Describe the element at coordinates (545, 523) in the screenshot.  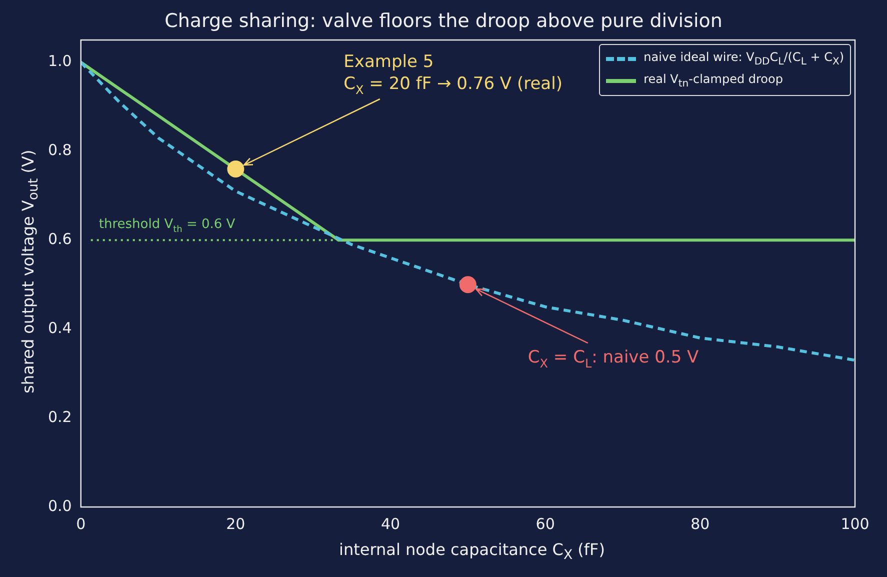
I see `x-tick-label: 60` at that location.